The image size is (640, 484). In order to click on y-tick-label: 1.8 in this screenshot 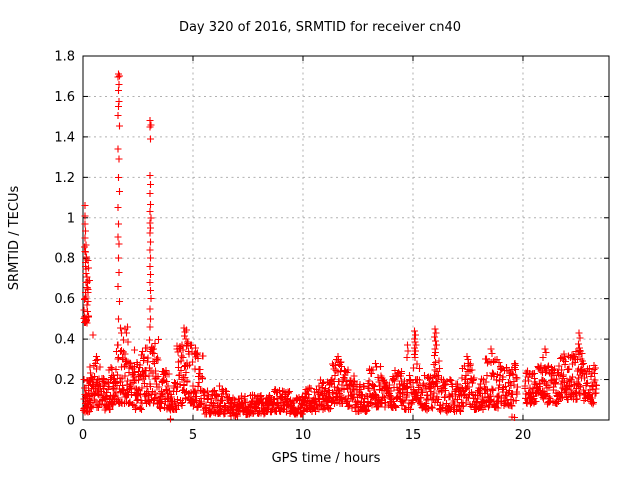, I will do `click(64, 57)`.